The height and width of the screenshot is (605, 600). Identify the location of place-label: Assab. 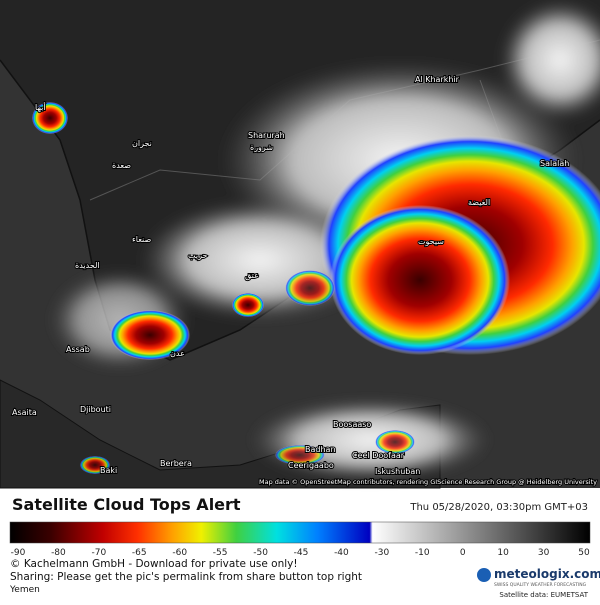
(78, 349).